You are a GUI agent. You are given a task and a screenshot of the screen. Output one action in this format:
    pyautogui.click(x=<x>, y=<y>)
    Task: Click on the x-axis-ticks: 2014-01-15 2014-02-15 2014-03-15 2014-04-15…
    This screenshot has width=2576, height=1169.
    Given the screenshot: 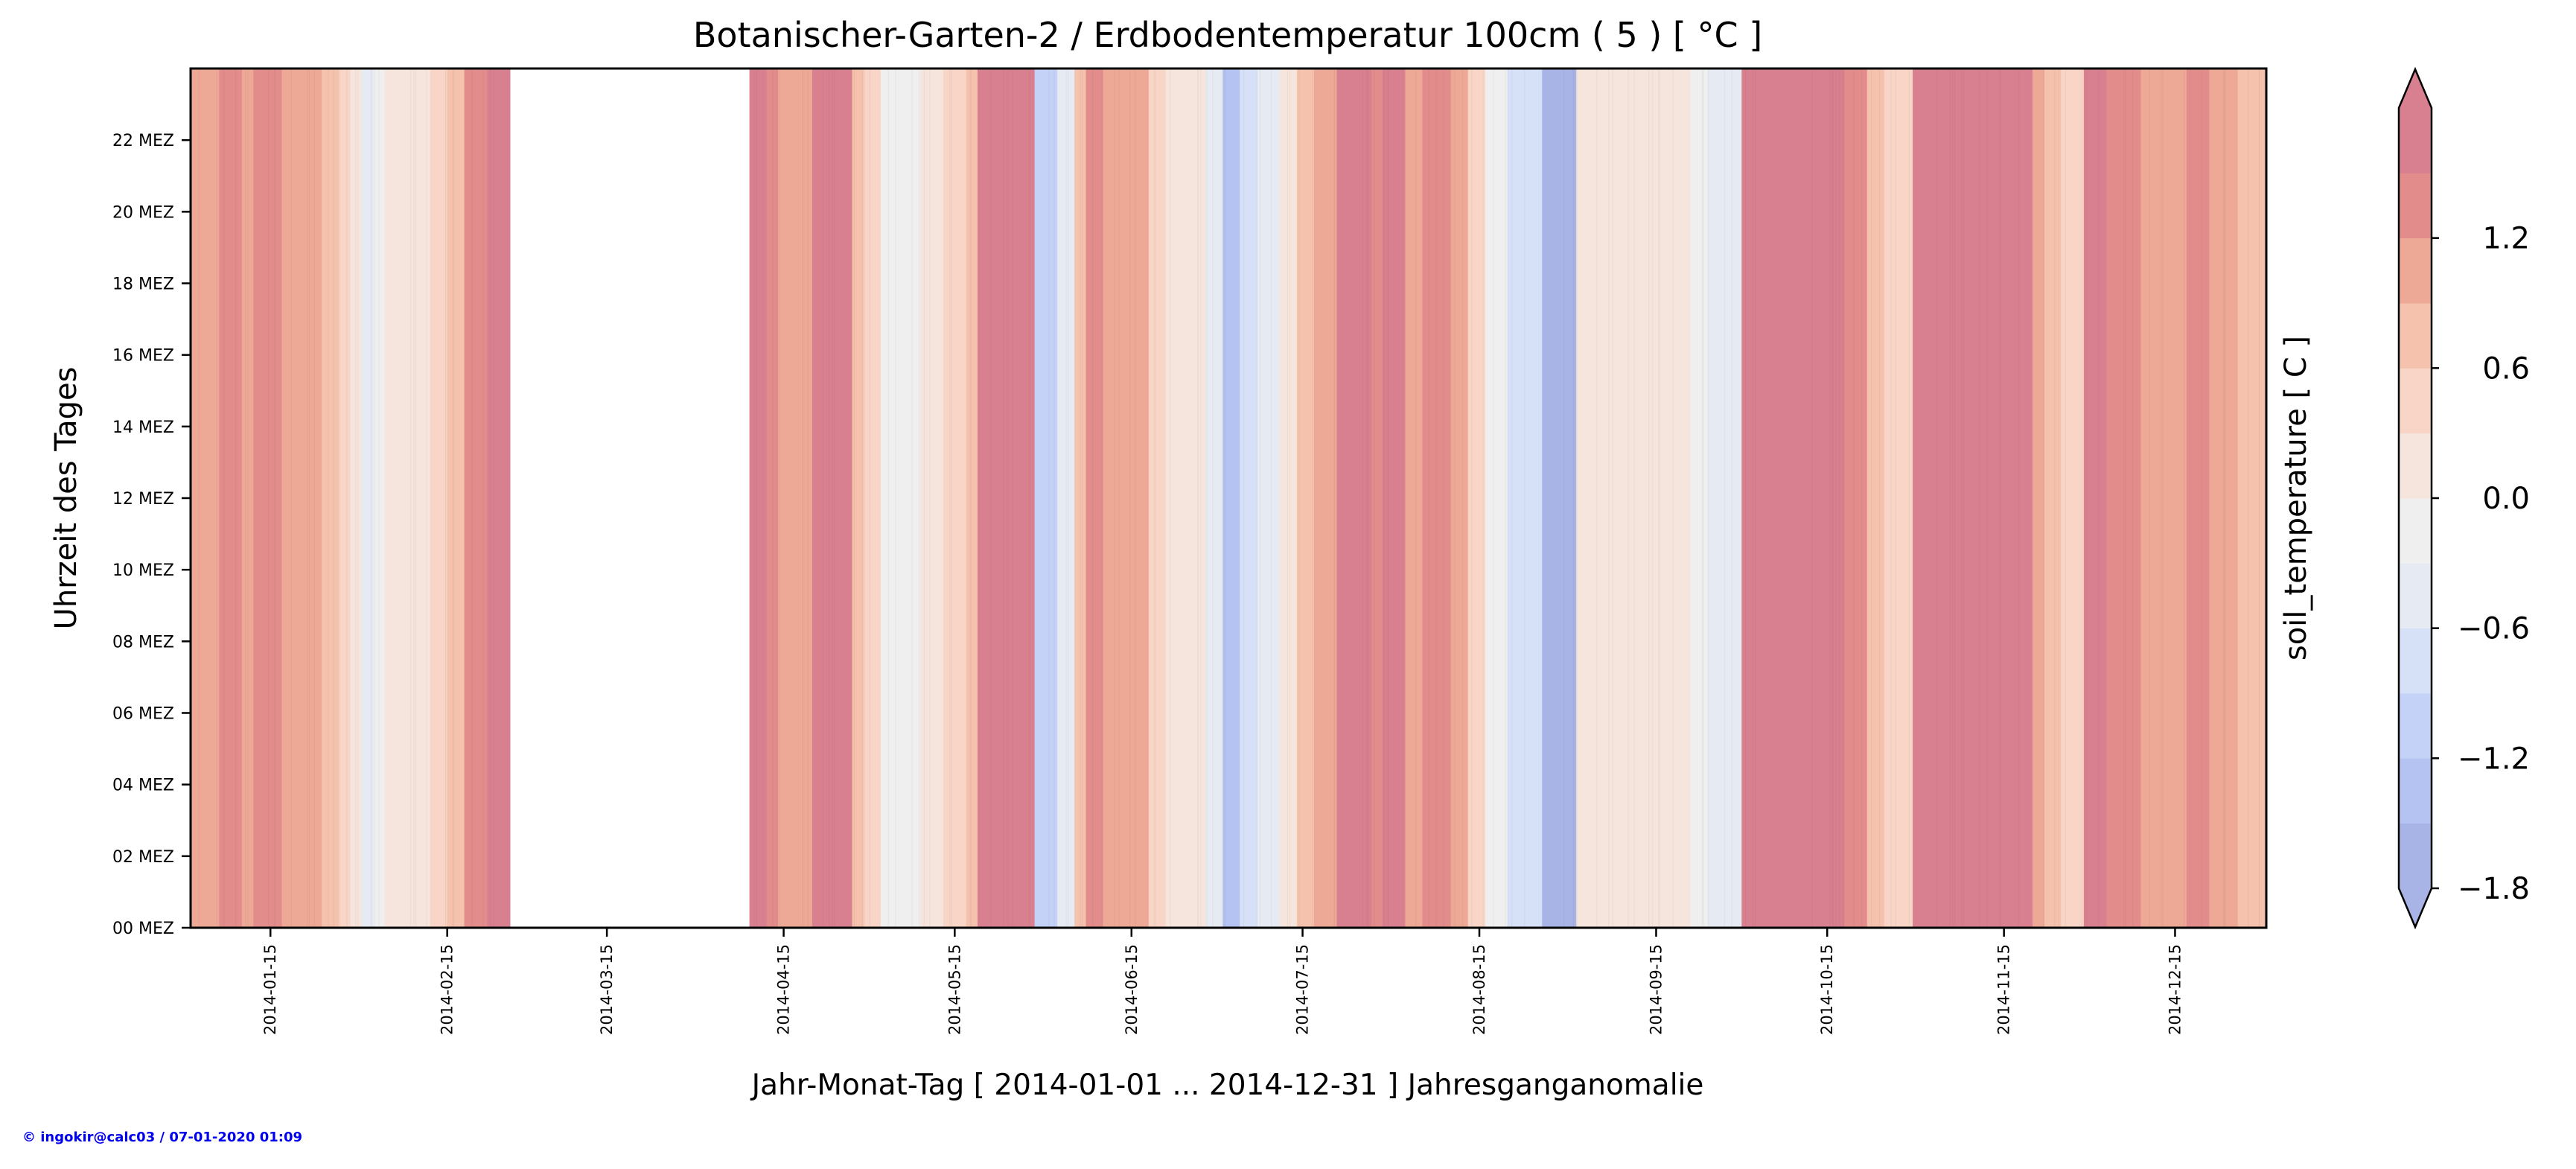 What is the action you would take?
    pyautogui.click(x=1222, y=981)
    